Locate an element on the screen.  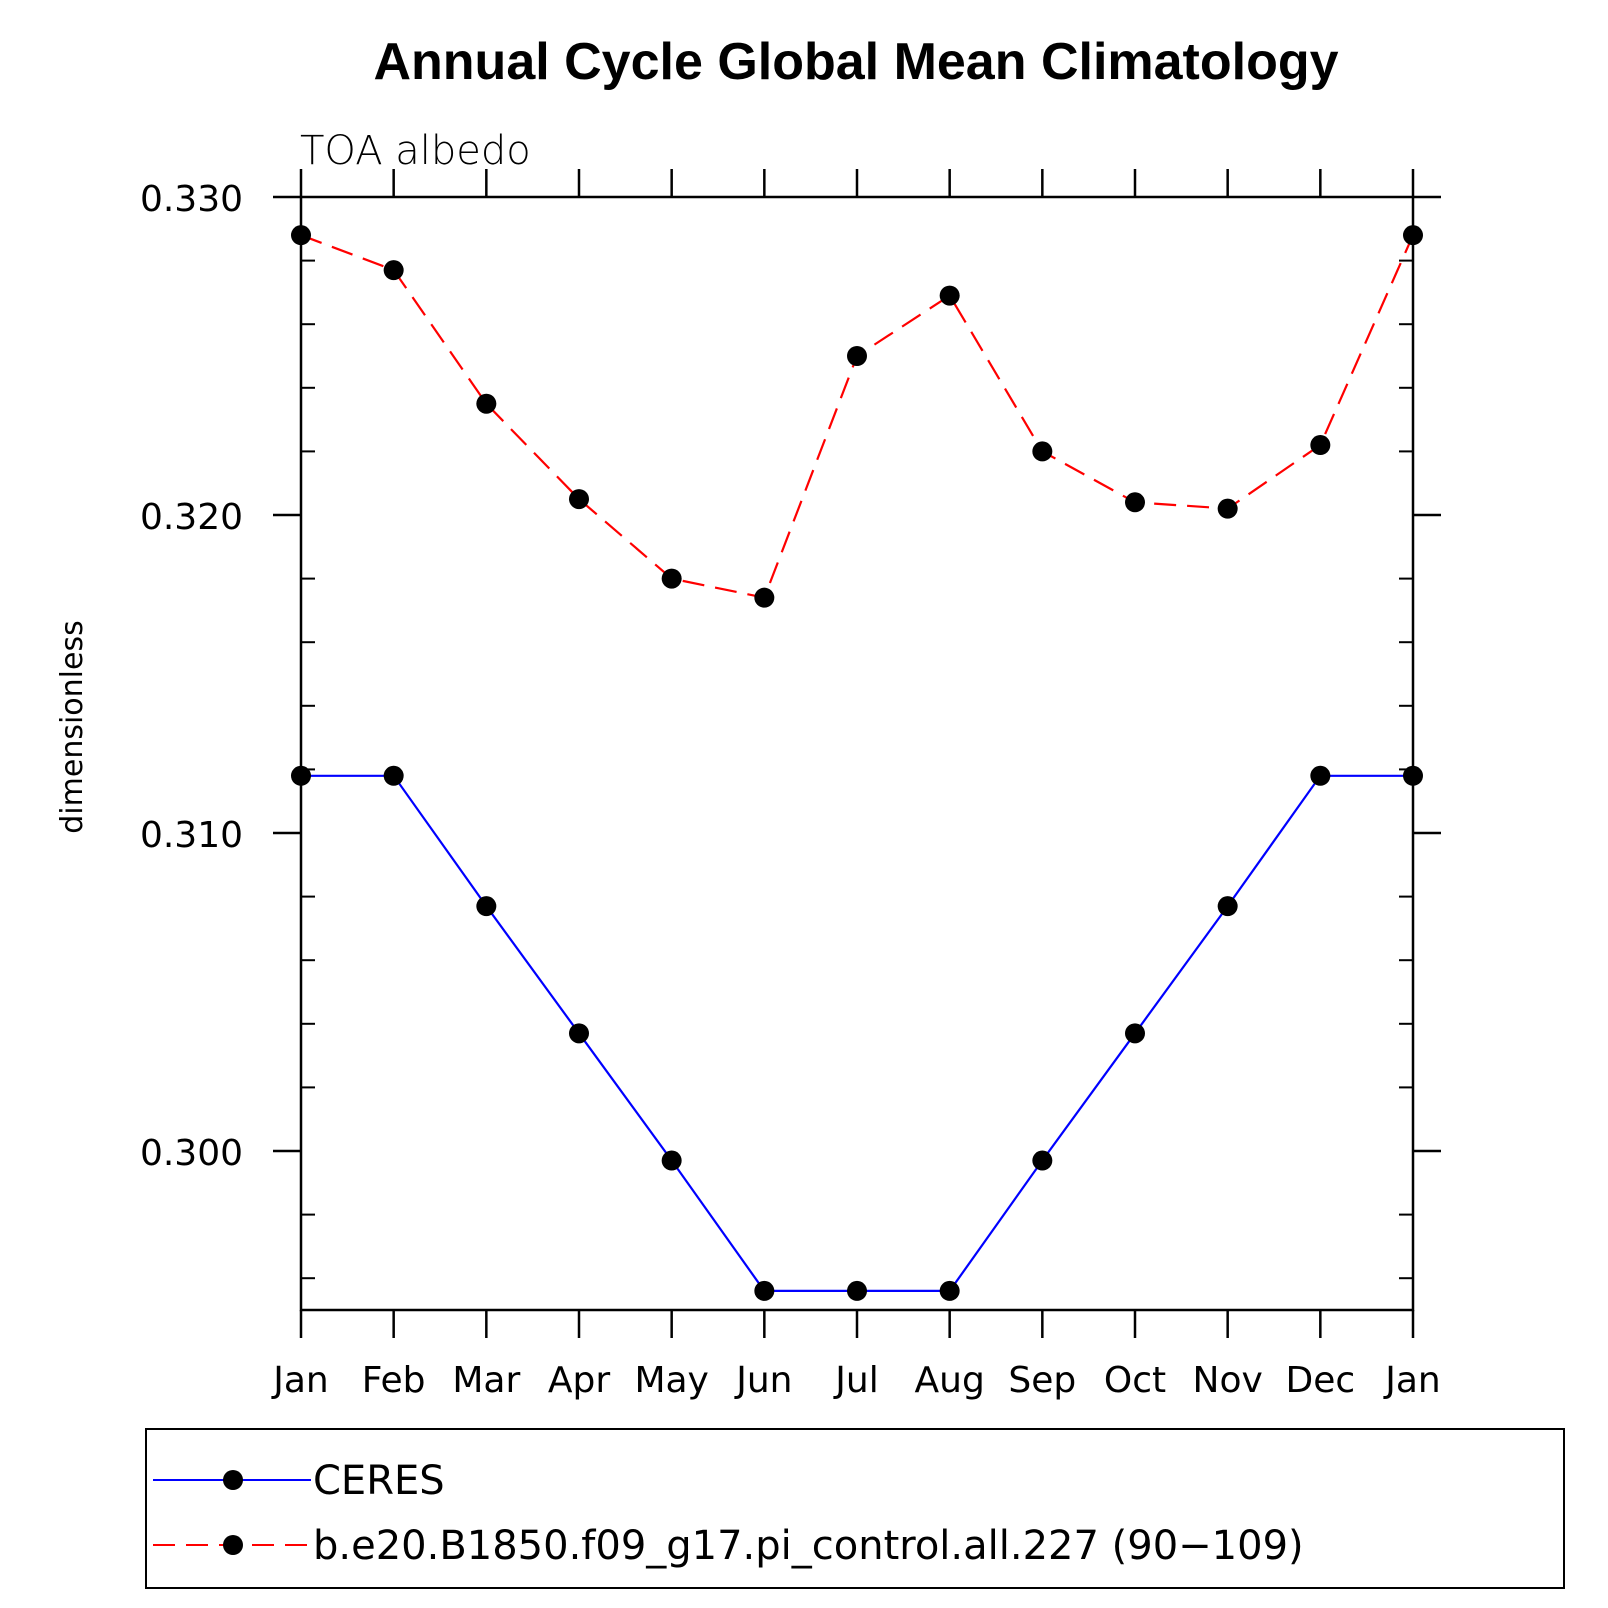
legend-marker-model is located at coordinates (233, 1545).